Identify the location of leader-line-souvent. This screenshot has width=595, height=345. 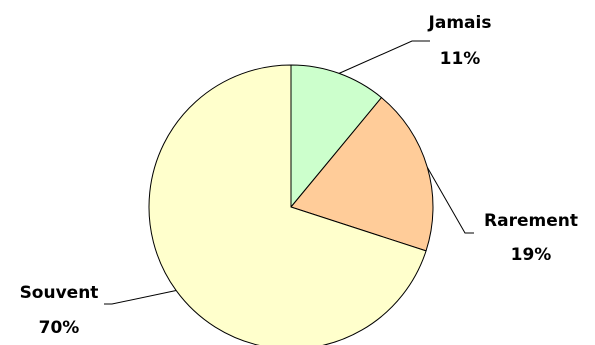
(140, 297).